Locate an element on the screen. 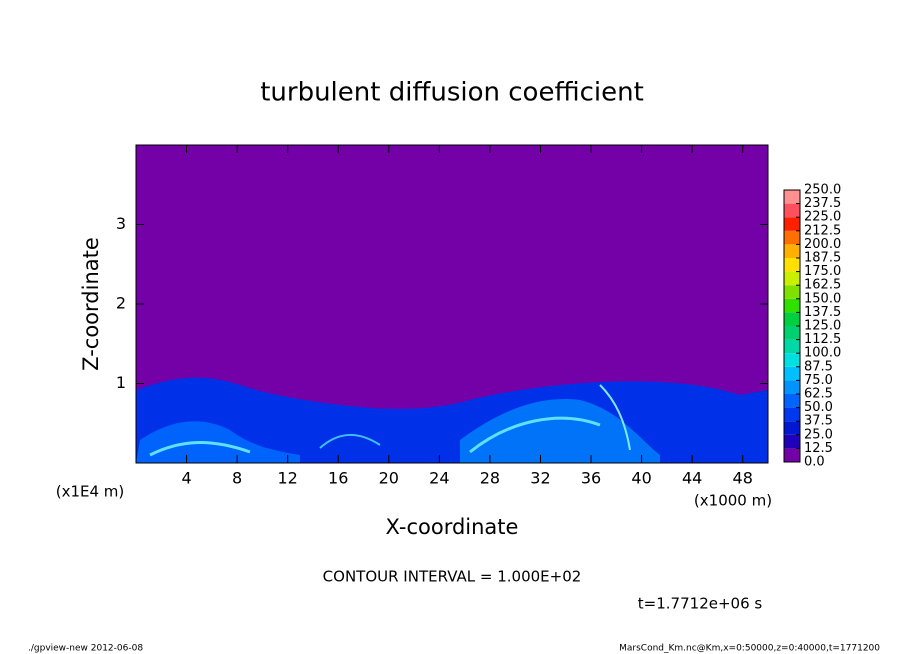 The height and width of the screenshot is (654, 904). colorbar-label: 12.5 is located at coordinates (818, 448).